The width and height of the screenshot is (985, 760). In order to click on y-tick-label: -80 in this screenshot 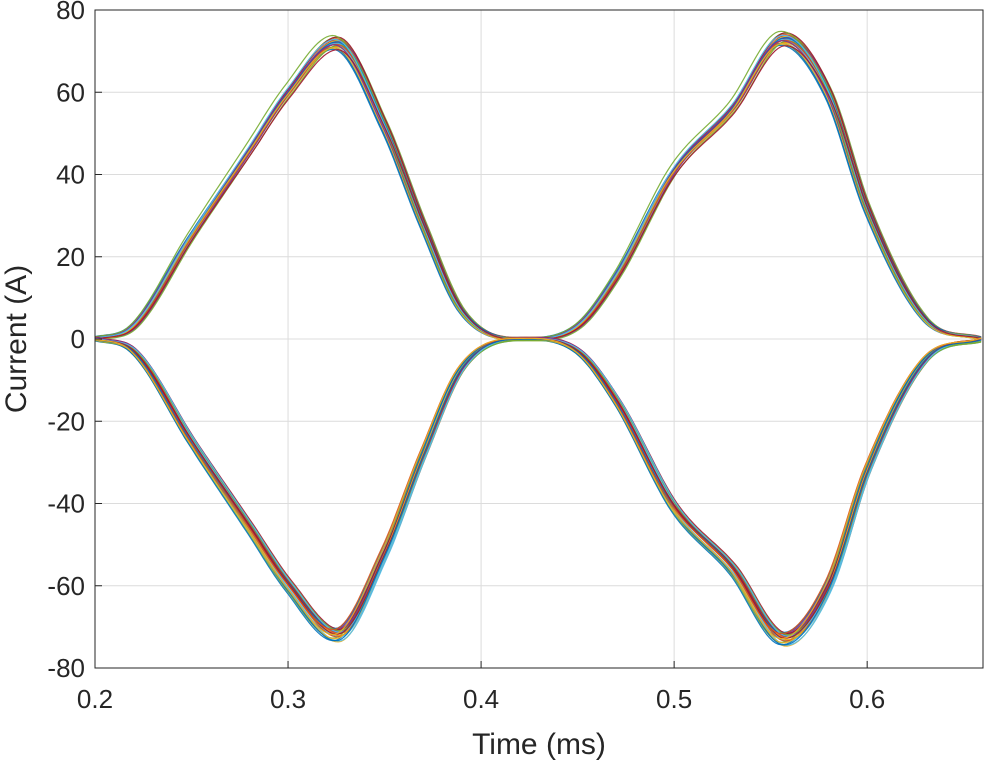, I will do `click(66, 668)`.